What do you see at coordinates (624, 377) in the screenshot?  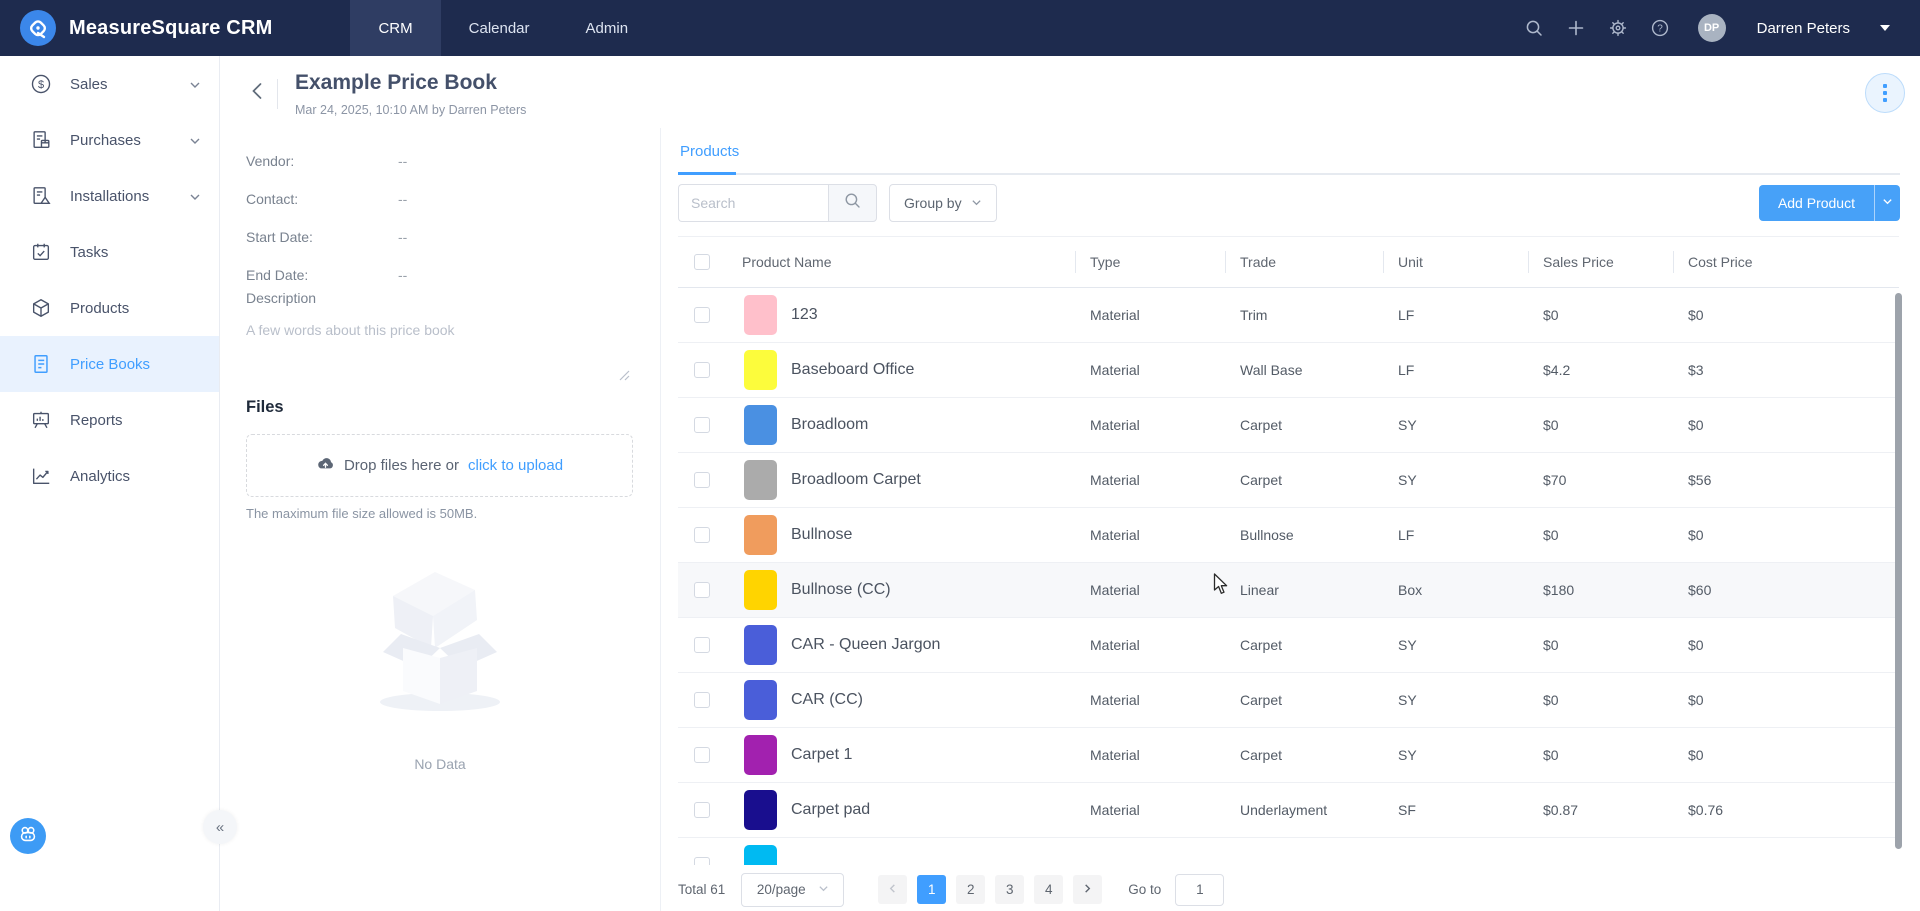 I see `resize-handle-icon` at bounding box center [624, 377].